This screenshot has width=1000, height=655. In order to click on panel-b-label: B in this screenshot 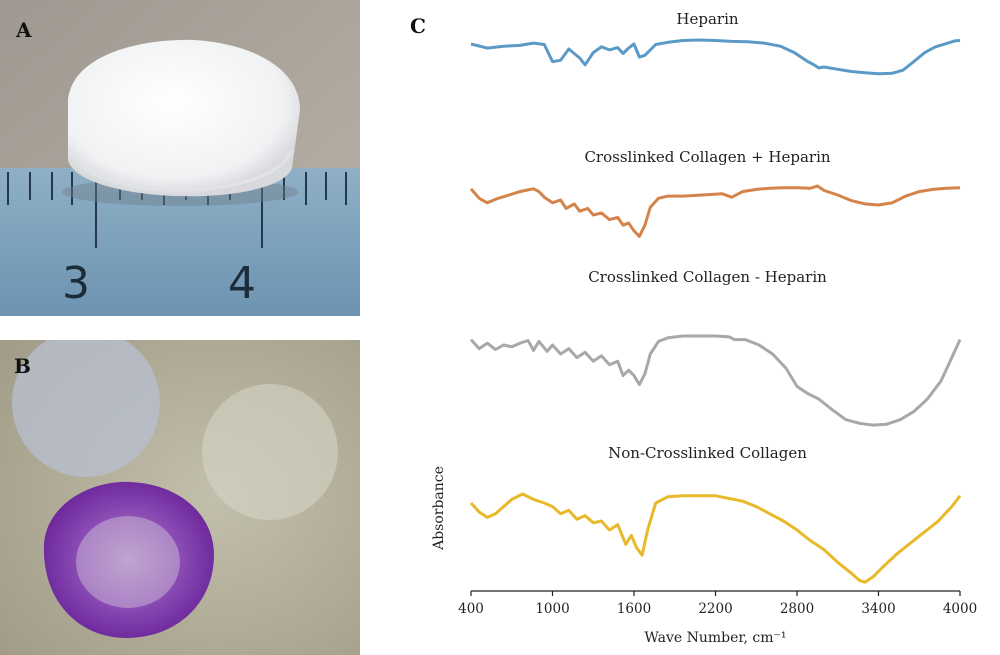, I will do `click(22, 366)`.